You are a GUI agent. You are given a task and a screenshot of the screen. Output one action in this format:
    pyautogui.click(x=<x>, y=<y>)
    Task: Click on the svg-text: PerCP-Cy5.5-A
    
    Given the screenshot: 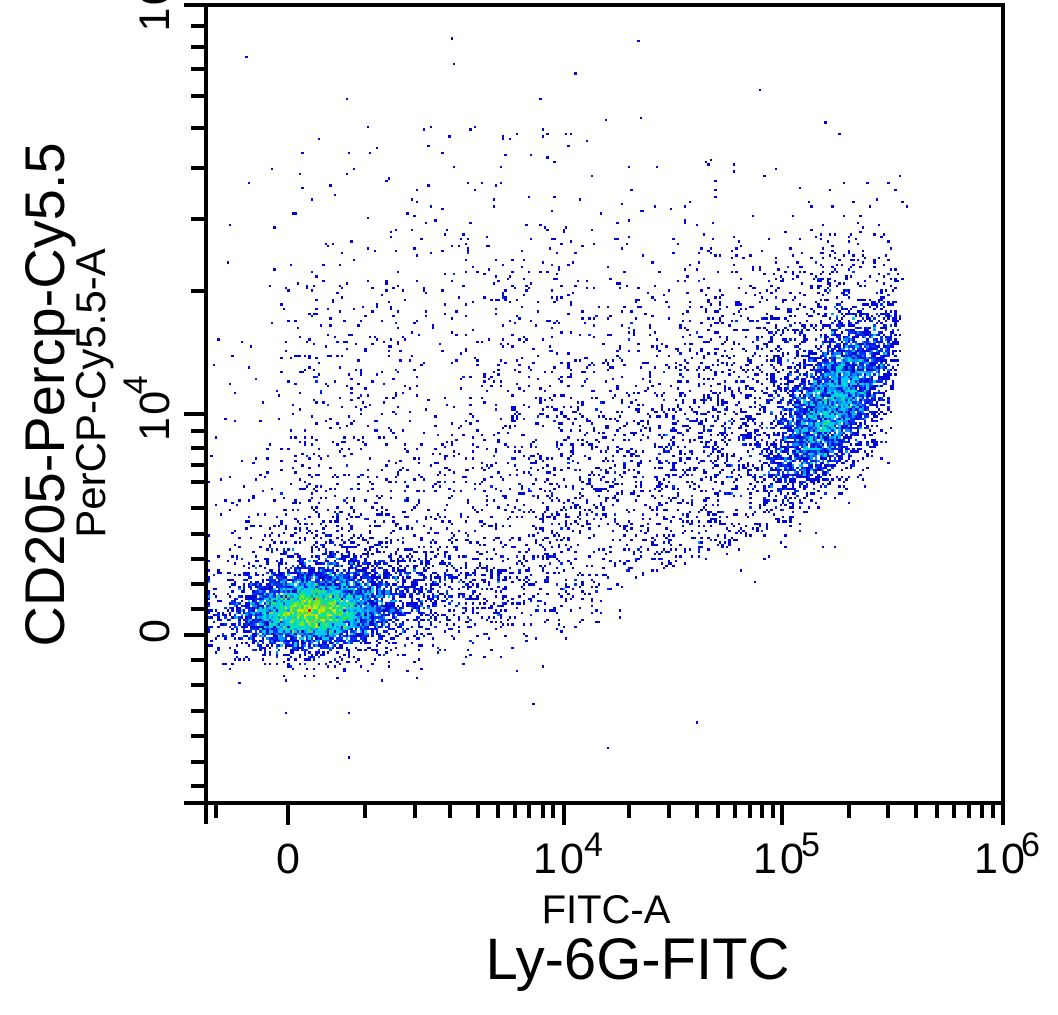 What is the action you would take?
    pyautogui.click(x=90, y=392)
    